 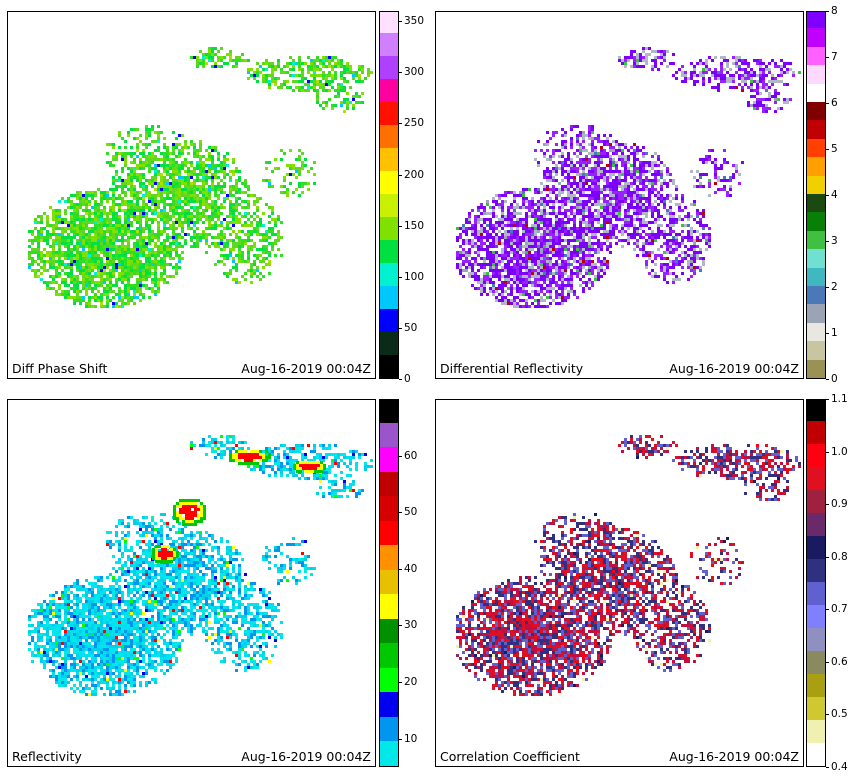 I want to click on colorbar-tick-label: 0.6, so click(x=839, y=661).